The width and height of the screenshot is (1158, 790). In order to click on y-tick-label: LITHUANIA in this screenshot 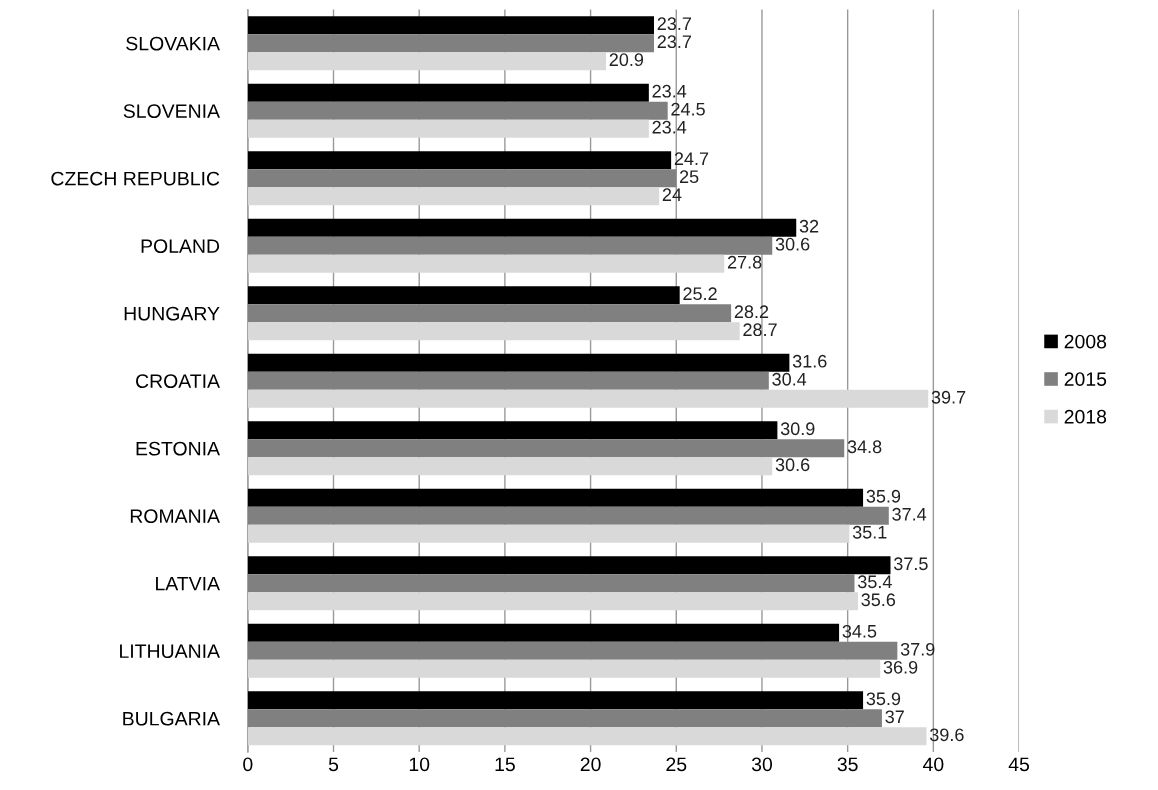, I will do `click(170, 651)`.